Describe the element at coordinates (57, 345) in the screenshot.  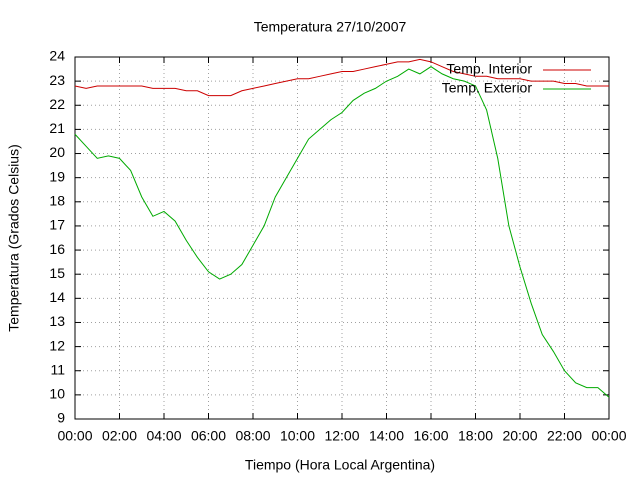
I see `y-tick-label: 12` at that location.